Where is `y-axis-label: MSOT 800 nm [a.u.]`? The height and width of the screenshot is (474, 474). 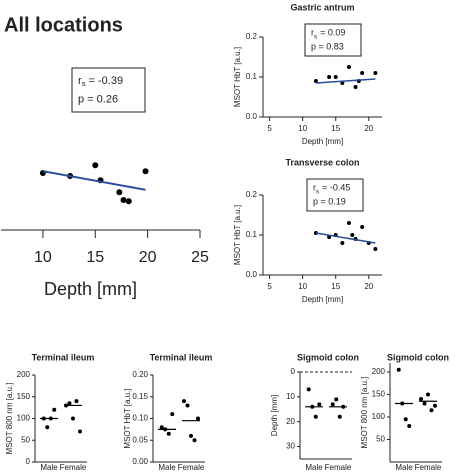 y-axis-label: MSOT 800 nm [a.u.] is located at coordinates (9, 419).